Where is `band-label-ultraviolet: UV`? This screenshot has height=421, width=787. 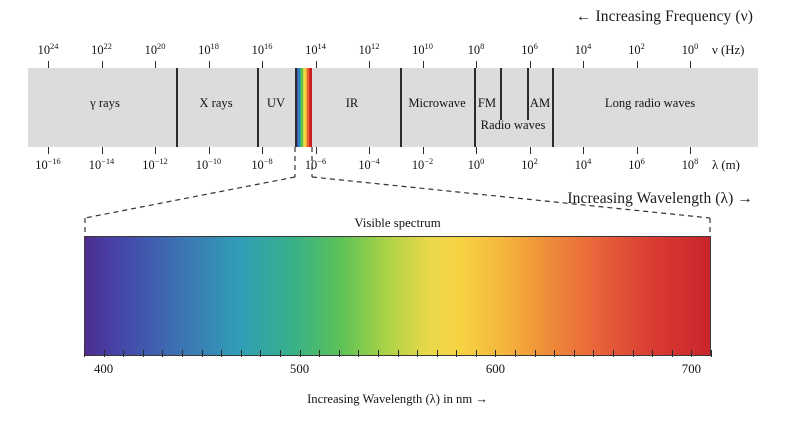 band-label-ultraviolet: UV is located at coordinates (276, 103).